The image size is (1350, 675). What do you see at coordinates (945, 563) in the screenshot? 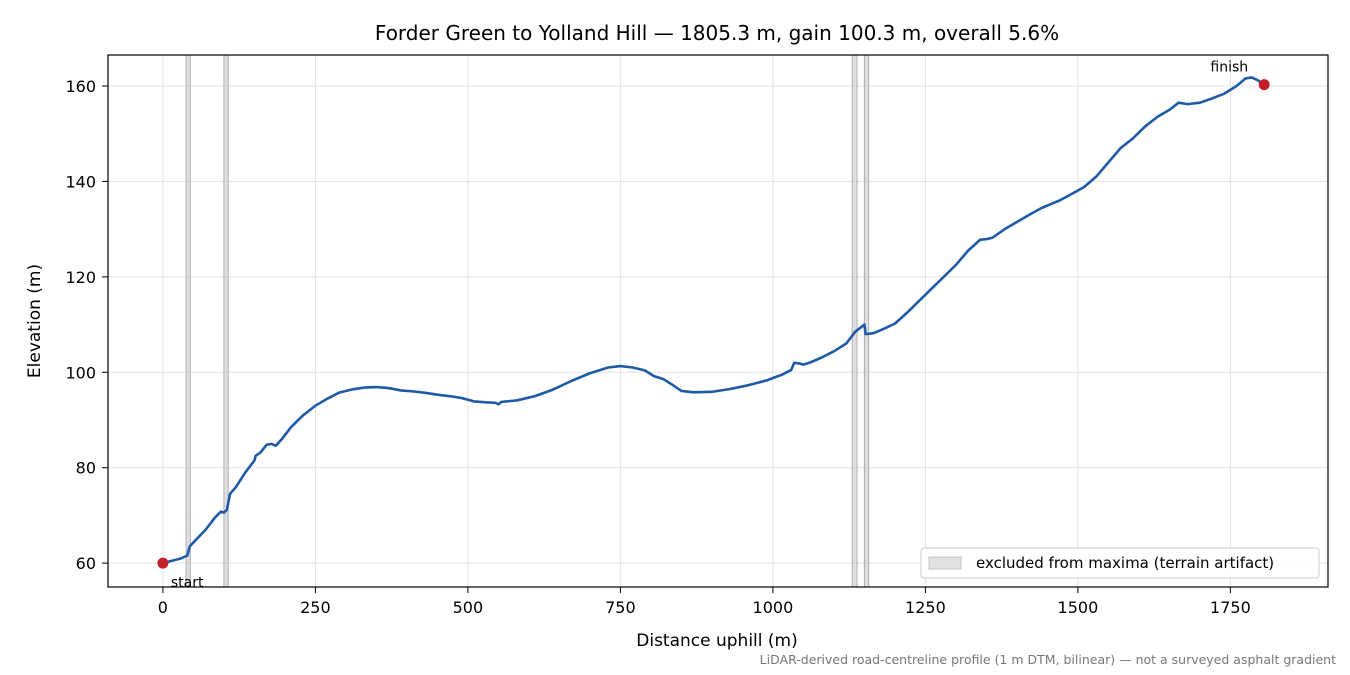
I see `legend-swatch` at bounding box center [945, 563].